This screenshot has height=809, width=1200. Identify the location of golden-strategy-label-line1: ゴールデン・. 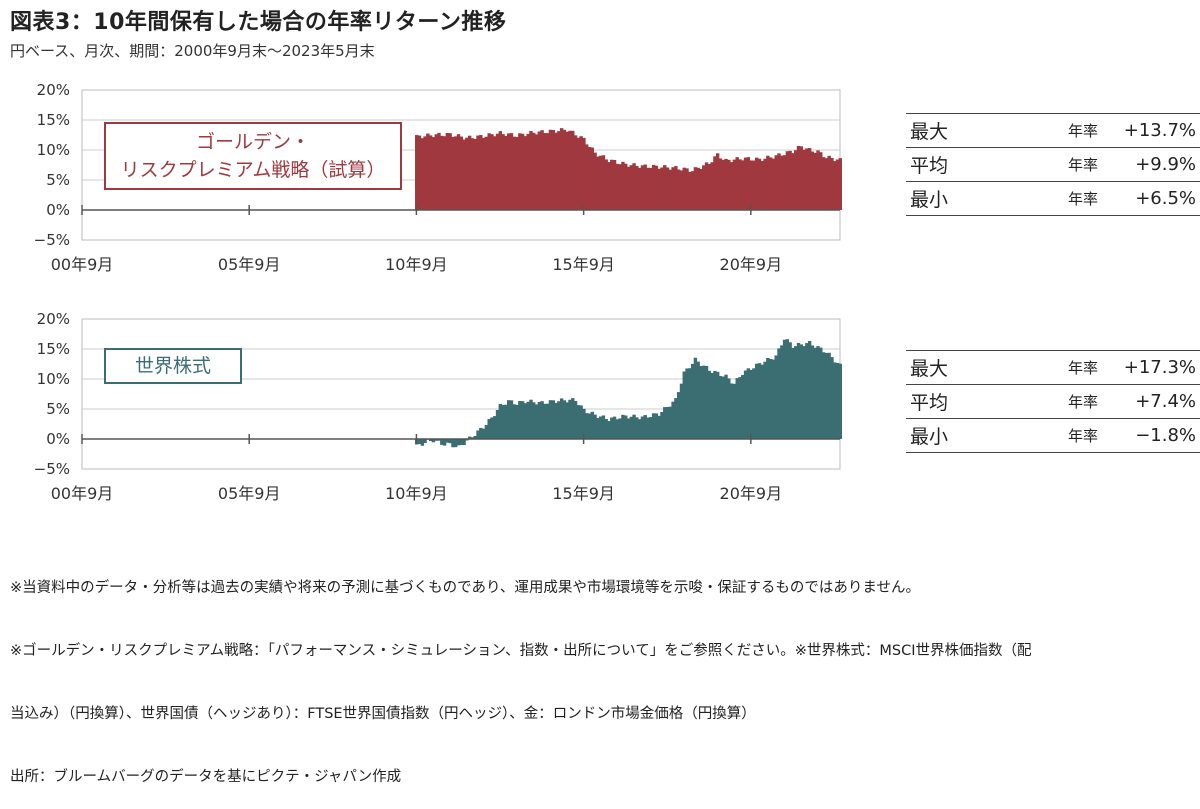
(252, 142).